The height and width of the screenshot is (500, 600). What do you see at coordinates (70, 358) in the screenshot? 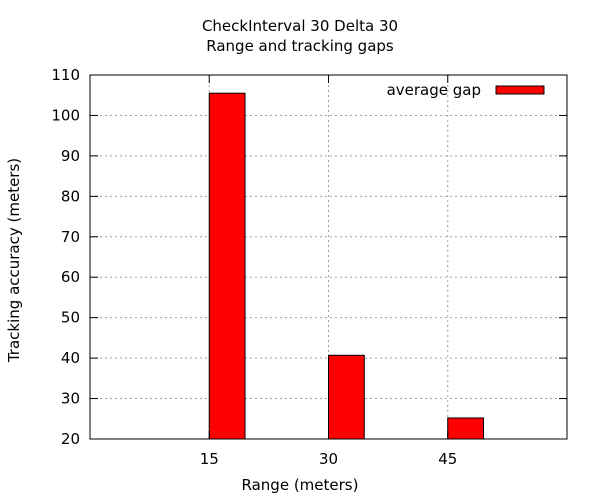
I see `y-tick-label: 40` at bounding box center [70, 358].